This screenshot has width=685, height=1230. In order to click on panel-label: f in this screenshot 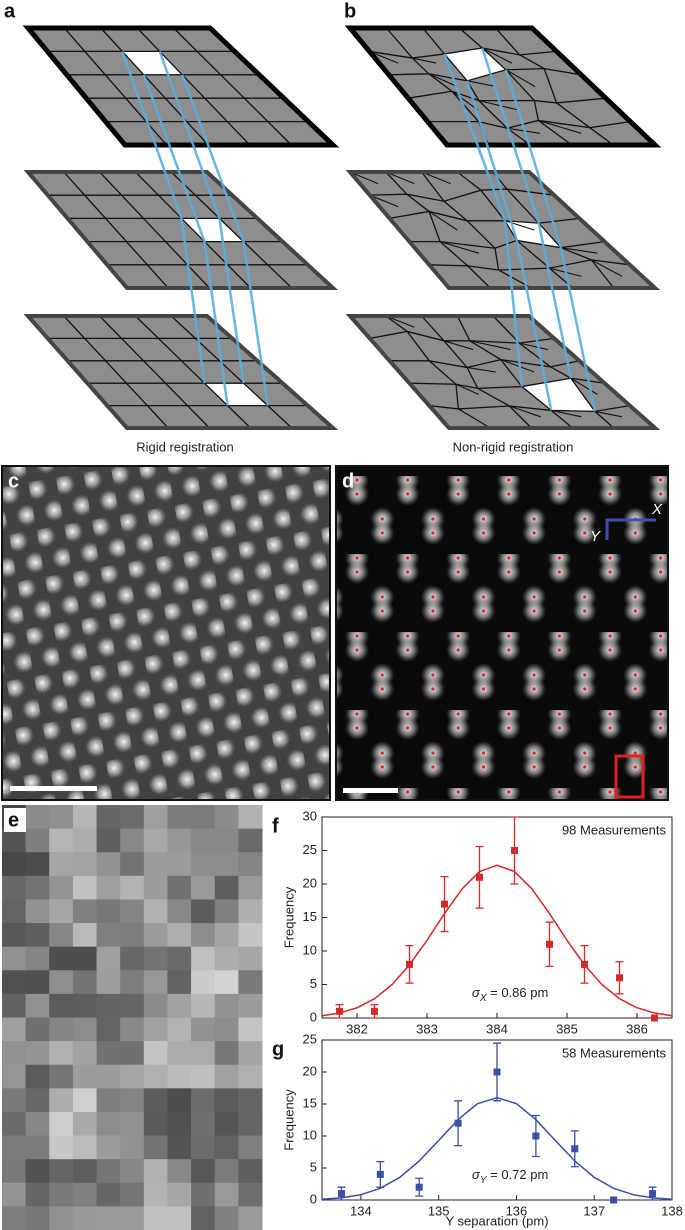, I will do `click(275, 826)`.